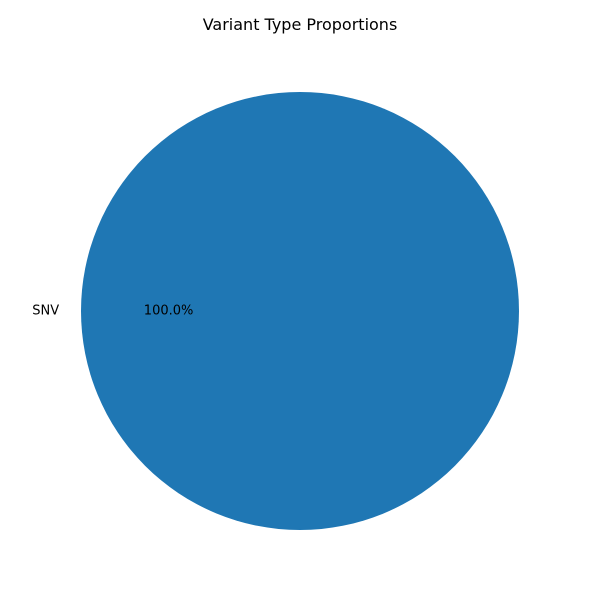 The image size is (600, 600). What do you see at coordinates (300, 24) in the screenshot?
I see `chart-title: Variant Type Proportions` at bounding box center [300, 24].